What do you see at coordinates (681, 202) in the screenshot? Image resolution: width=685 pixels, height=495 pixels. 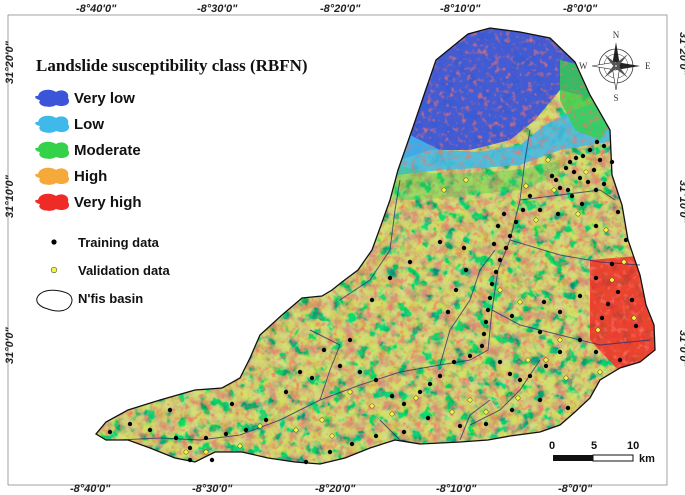 I see `tick-lat-right-2: 31°10'0"` at bounding box center [681, 202].